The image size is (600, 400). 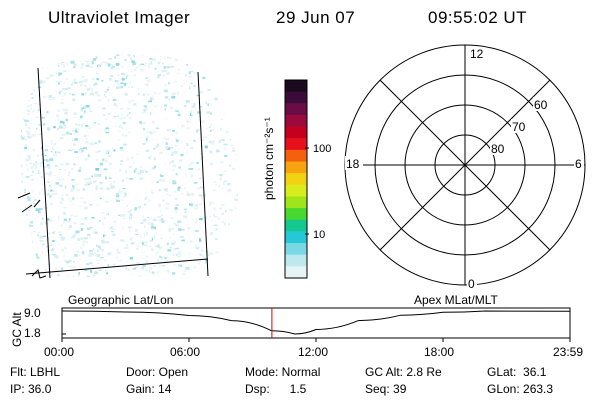 I want to click on instrument-title: Ultraviolet Imager, so click(x=119, y=17).